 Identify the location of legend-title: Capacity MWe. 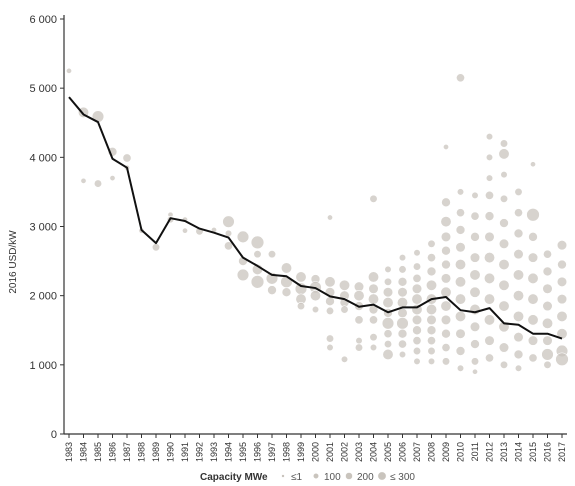
(234, 477).